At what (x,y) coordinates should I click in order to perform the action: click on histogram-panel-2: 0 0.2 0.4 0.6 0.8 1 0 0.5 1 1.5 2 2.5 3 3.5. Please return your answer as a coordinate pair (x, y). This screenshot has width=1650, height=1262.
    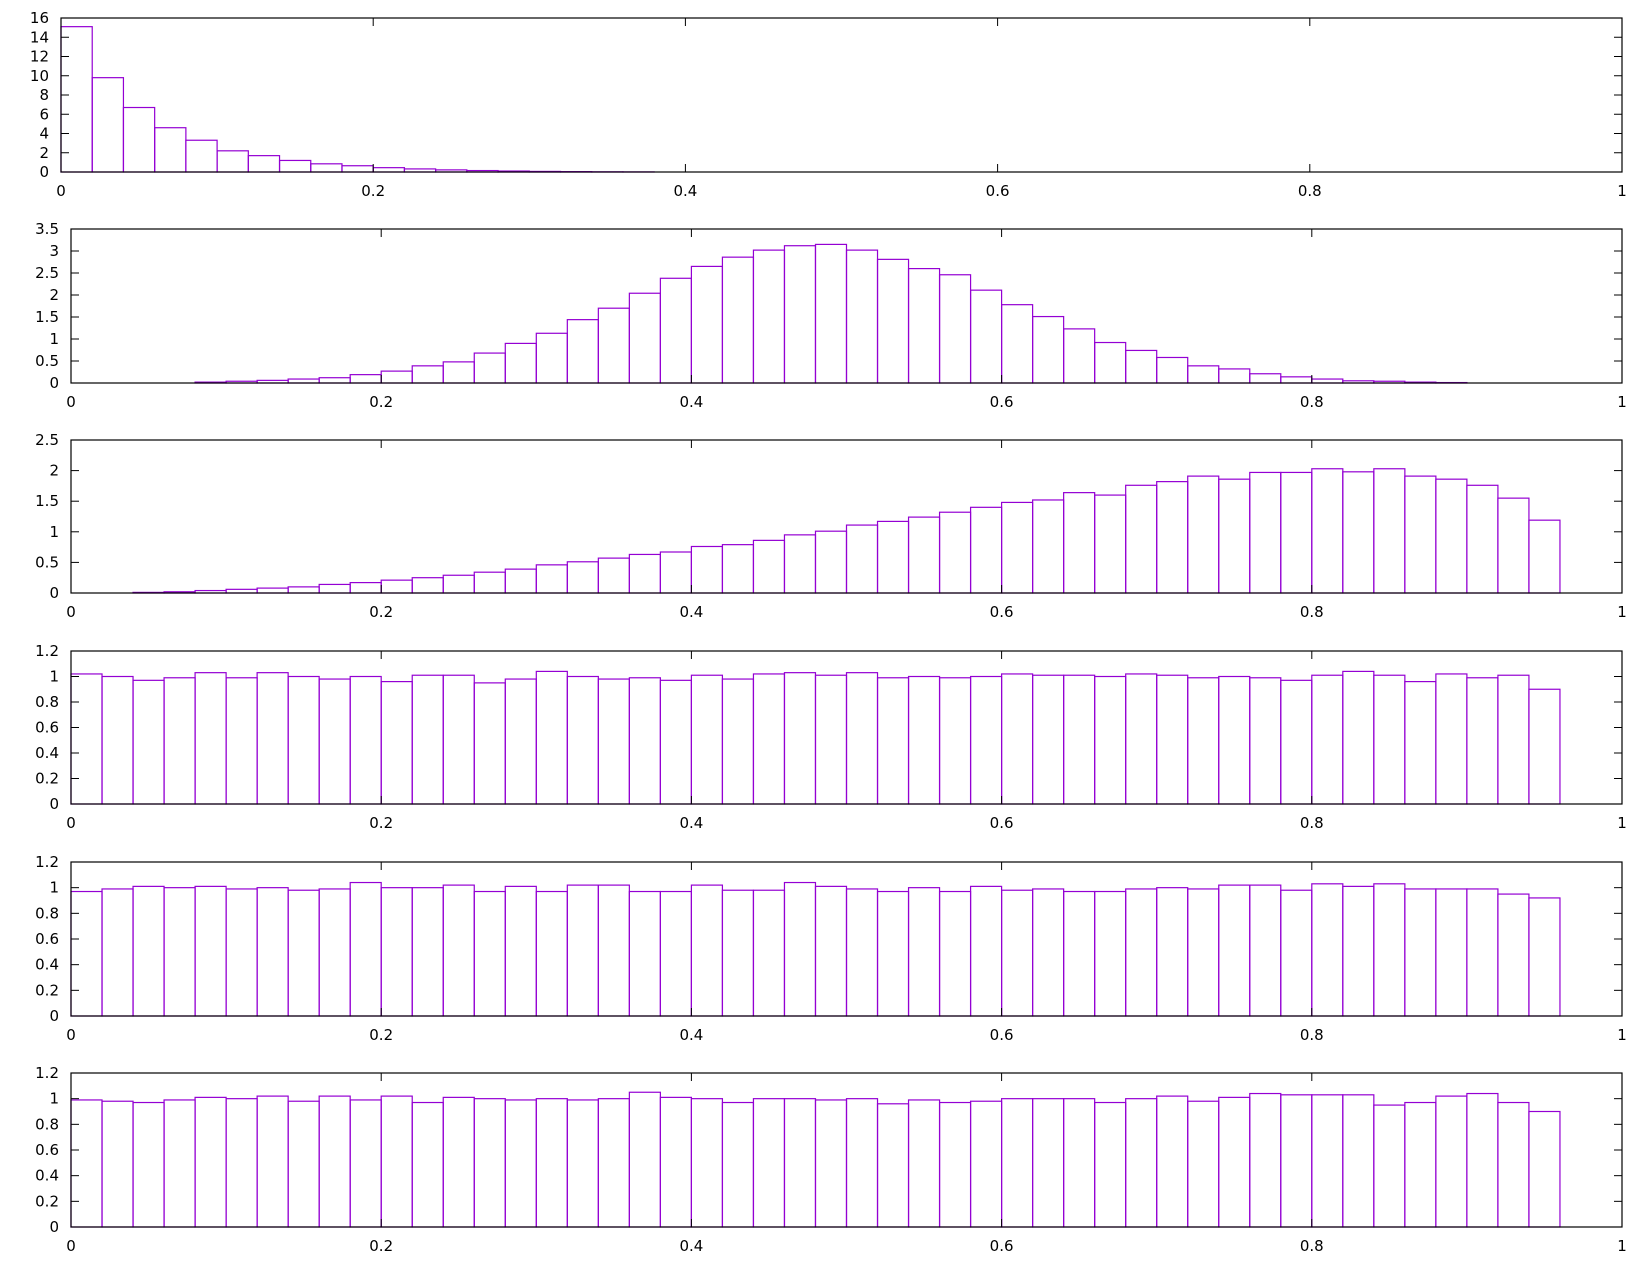
    Looking at the image, I should click on (831, 315).